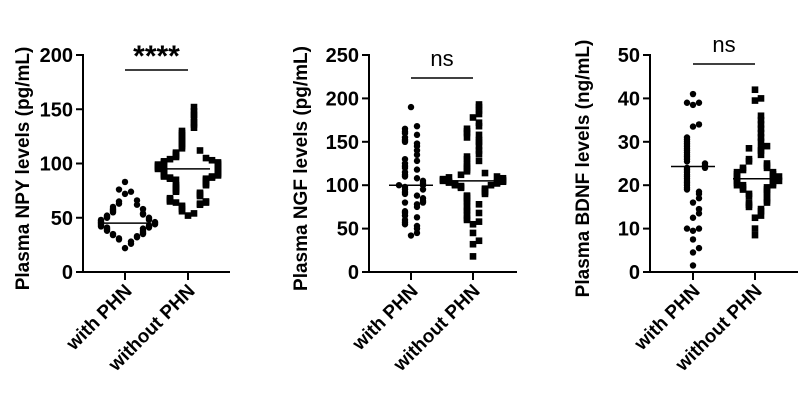 Image resolution: width=800 pixels, height=403 pixels. I want to click on y-tick-label: 150, so click(342, 143).